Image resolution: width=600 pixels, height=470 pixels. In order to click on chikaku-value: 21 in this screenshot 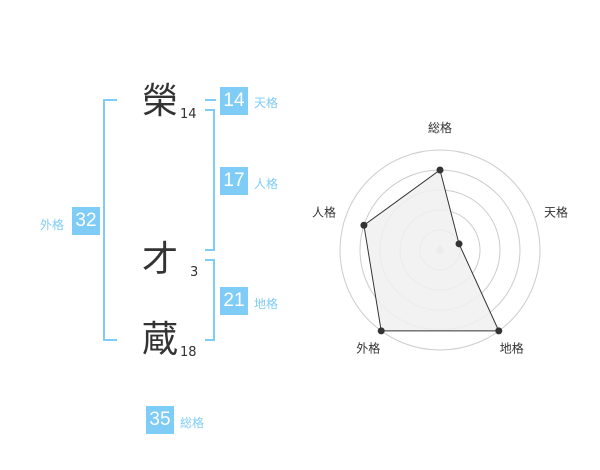, I will do `click(234, 301)`.